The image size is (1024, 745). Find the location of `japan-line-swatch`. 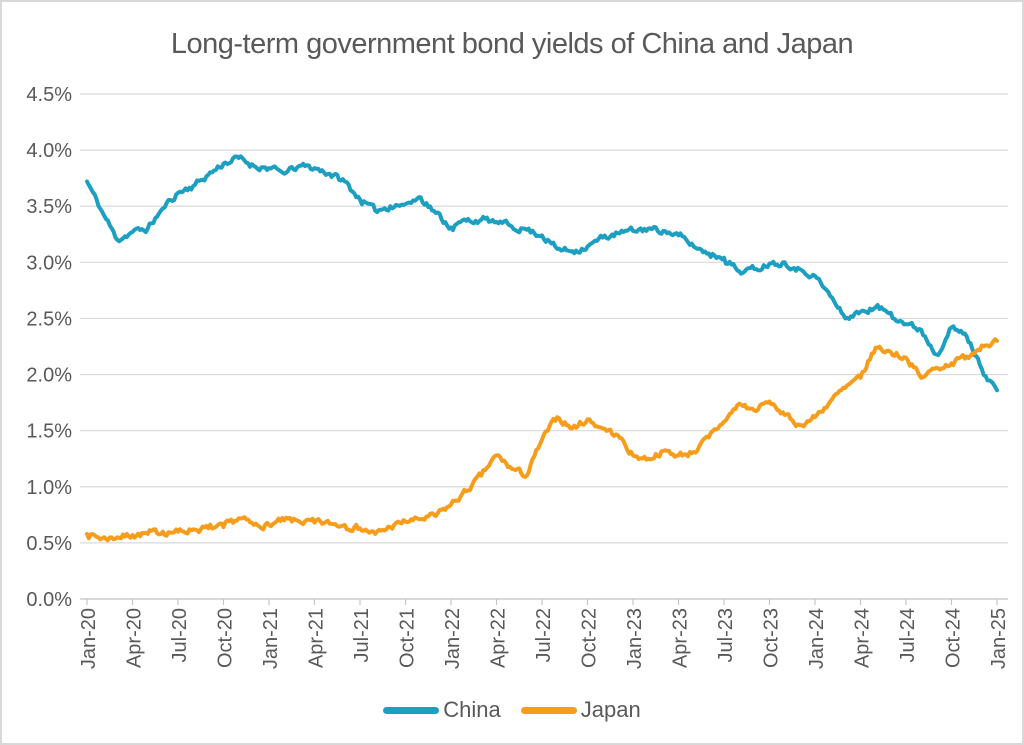

japan-line-swatch is located at coordinates (548, 710).